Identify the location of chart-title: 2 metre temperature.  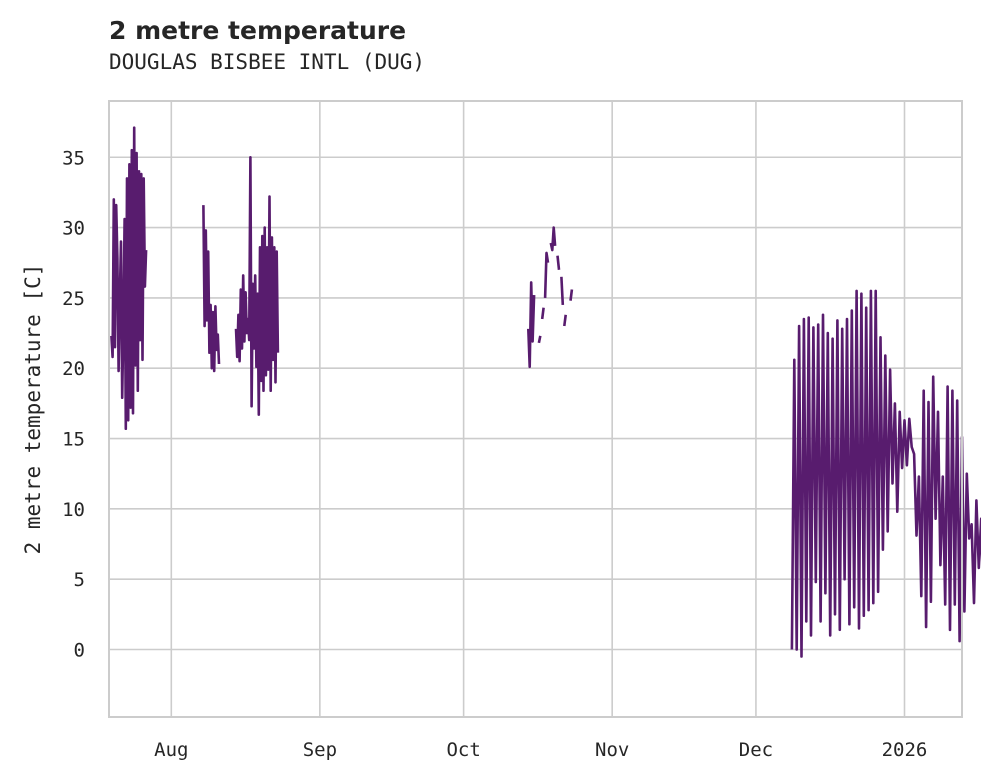
(258, 30).